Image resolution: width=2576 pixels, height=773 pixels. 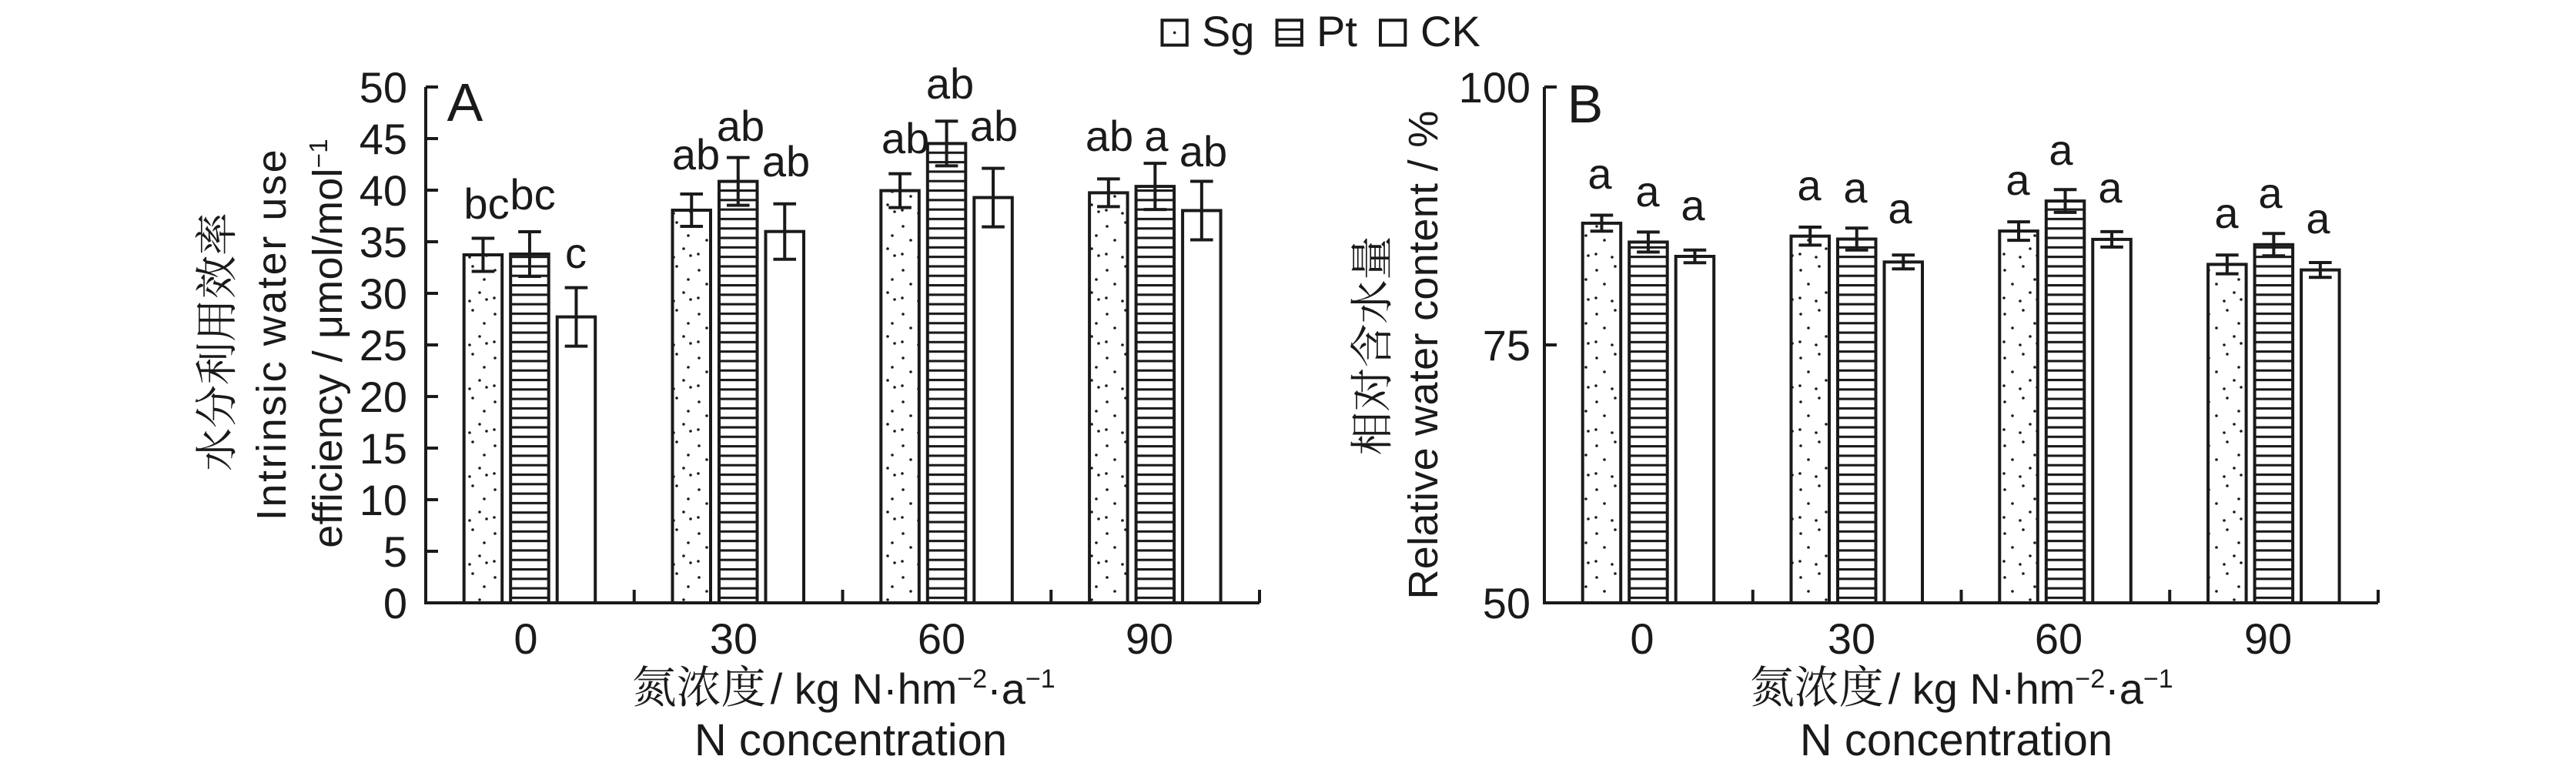 I want to click on svg-text: A, so click(x=465, y=102).